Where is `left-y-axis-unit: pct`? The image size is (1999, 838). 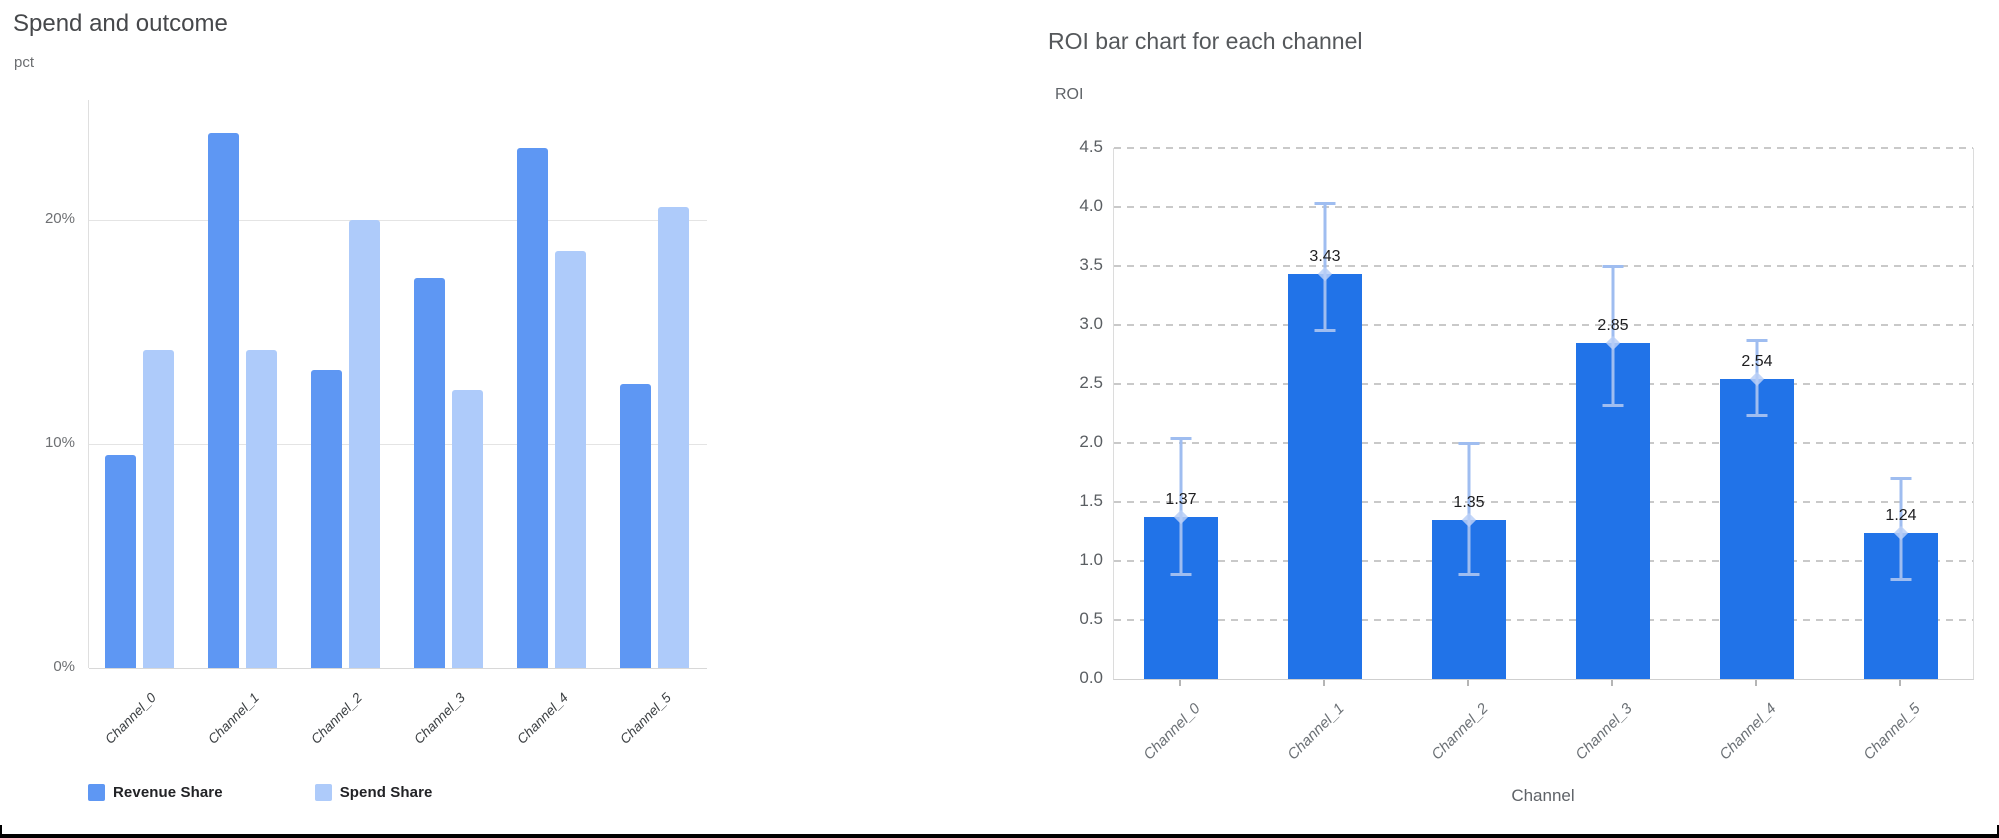
left-y-axis-unit: pct is located at coordinates (24, 62).